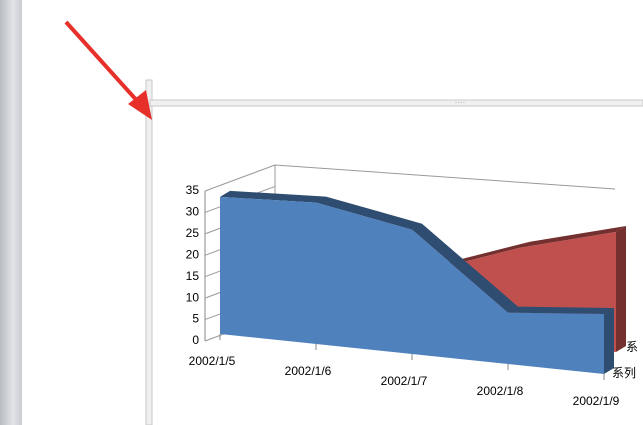 This screenshot has height=425, width=643. What do you see at coordinates (445, 177) in the screenshot?
I see `wall-edge` at bounding box center [445, 177].